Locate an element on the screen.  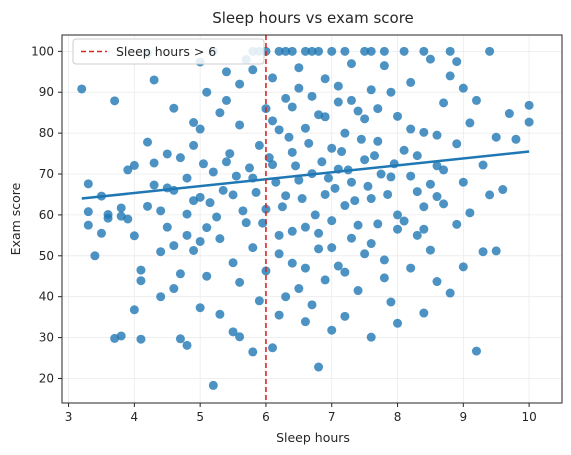
x-tick-label: 8 is located at coordinates (398, 417).